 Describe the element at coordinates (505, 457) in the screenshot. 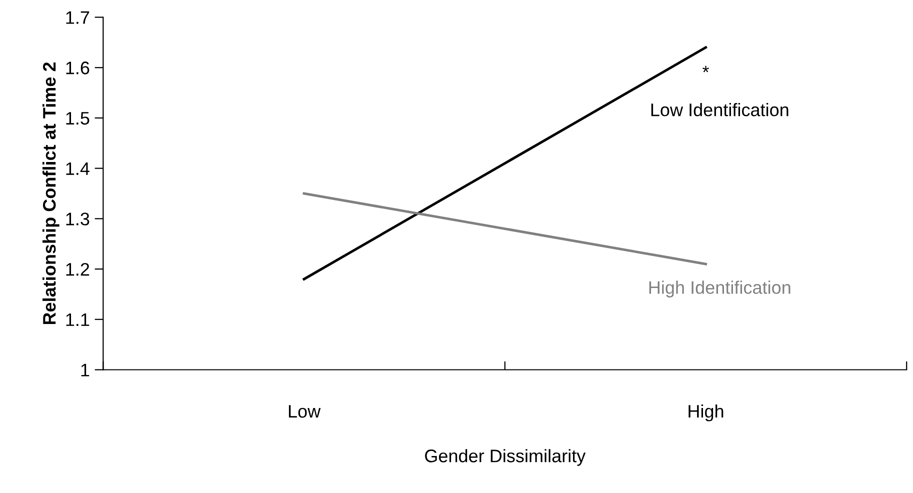

I see `x-axis-title: Gender Dissimilarity` at that location.